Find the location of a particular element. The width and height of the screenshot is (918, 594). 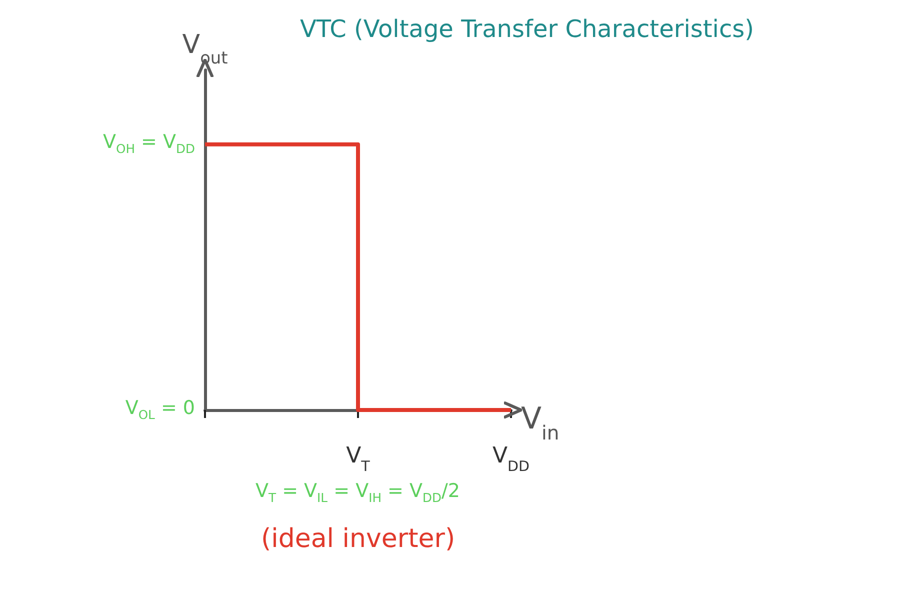

text: V$_{OL}$ = 0 is located at coordinates (160, 410).